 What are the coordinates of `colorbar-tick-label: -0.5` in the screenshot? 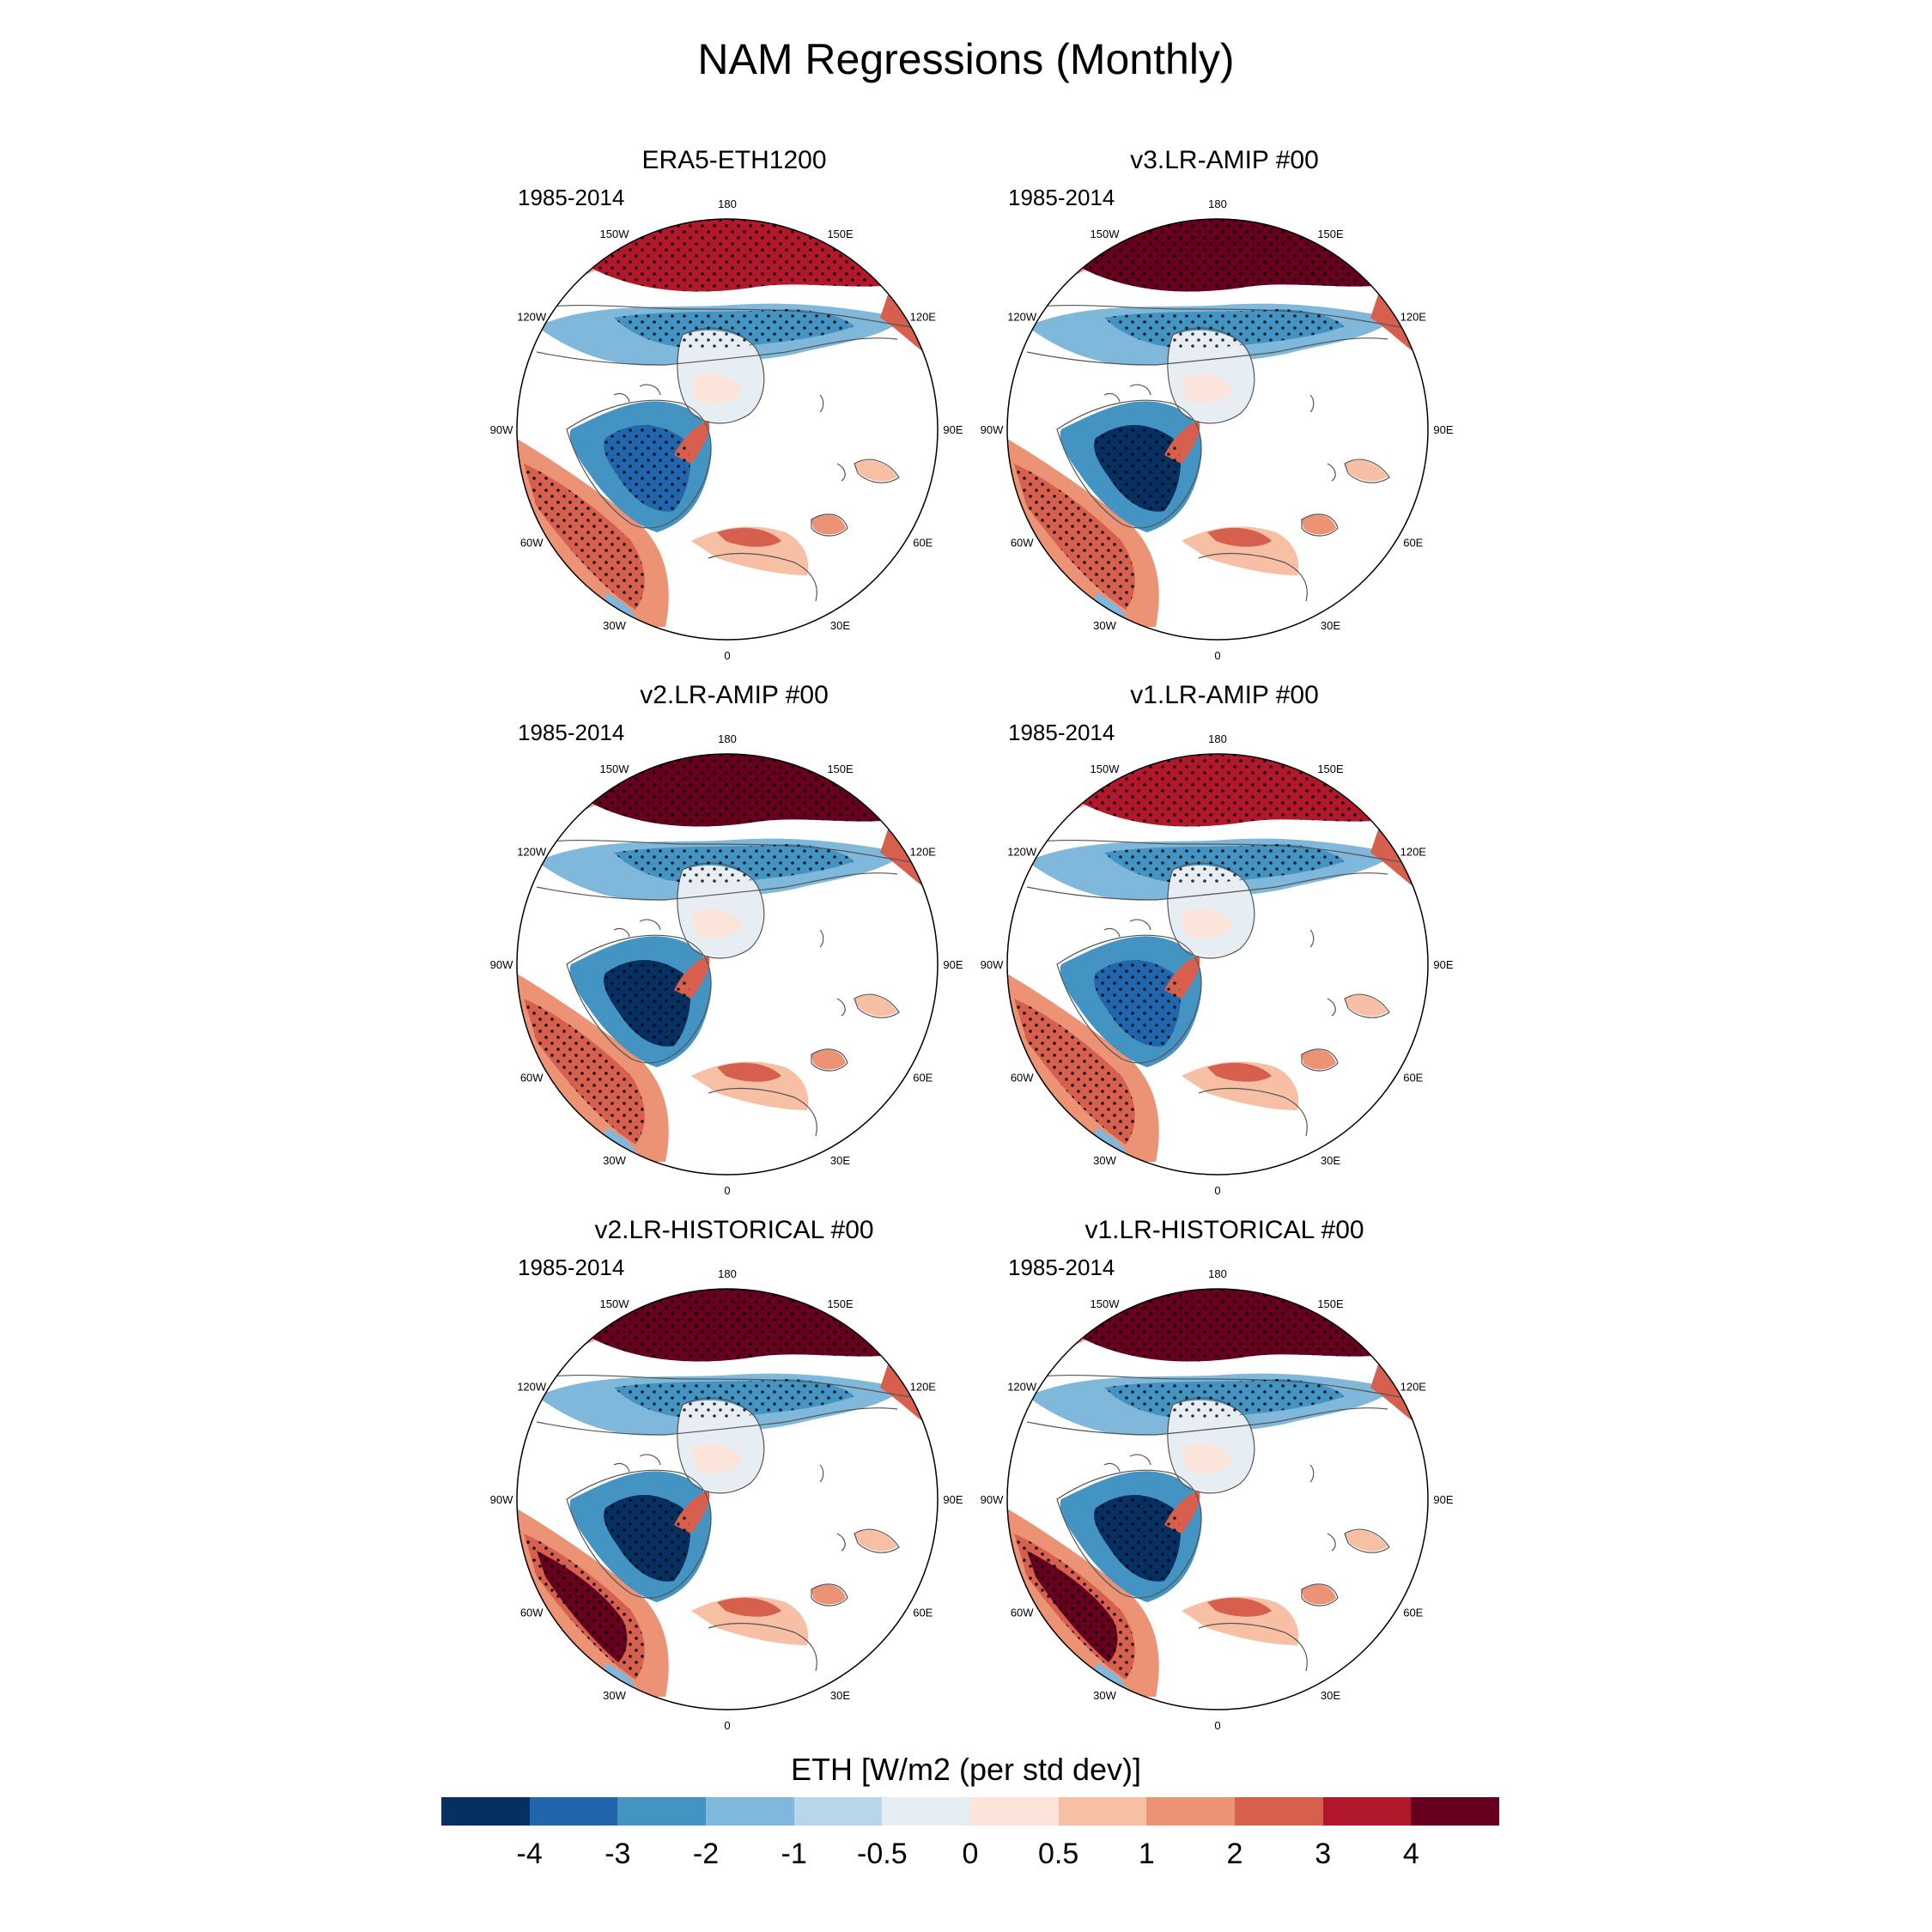 It's located at (882, 1854).